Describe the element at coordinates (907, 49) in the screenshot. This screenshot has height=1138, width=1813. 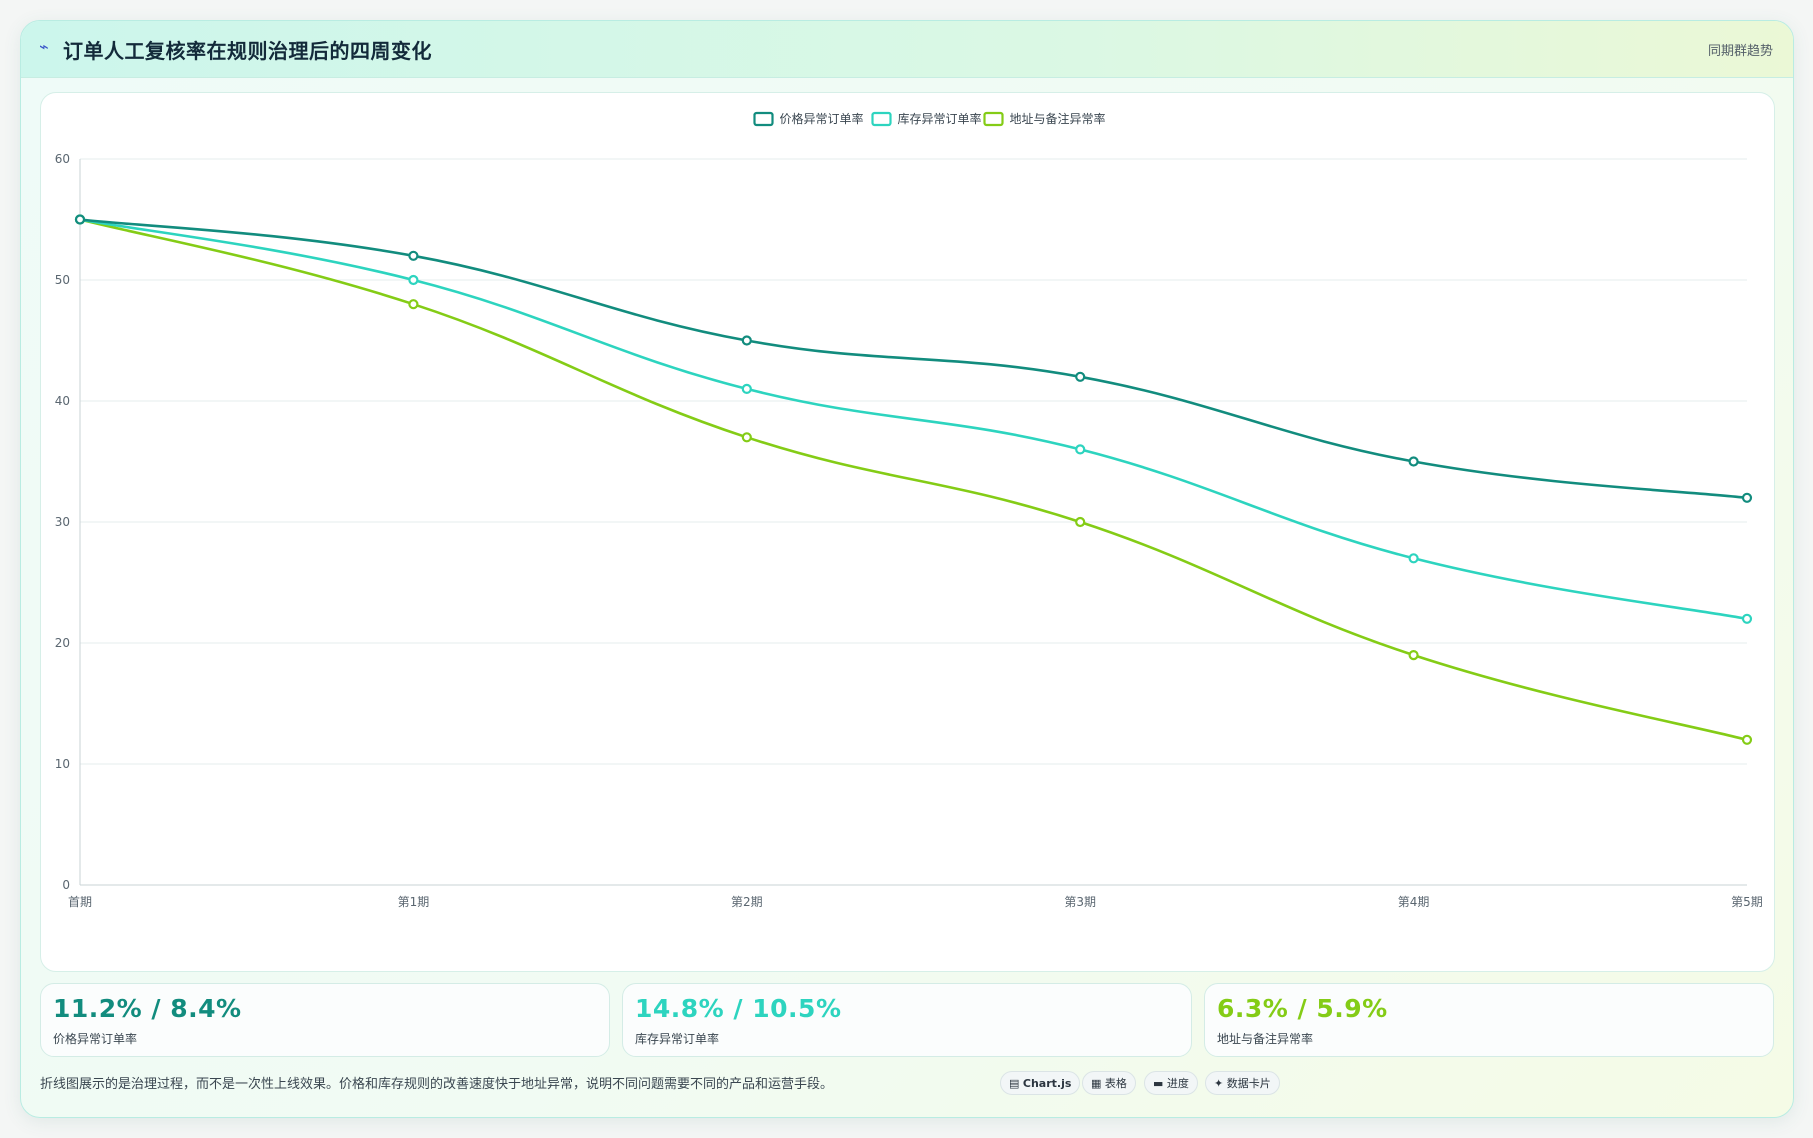
I see `card-header: ⌁ 订单人工复核率在规则治理后的四周变化 同期群趋势` at that location.